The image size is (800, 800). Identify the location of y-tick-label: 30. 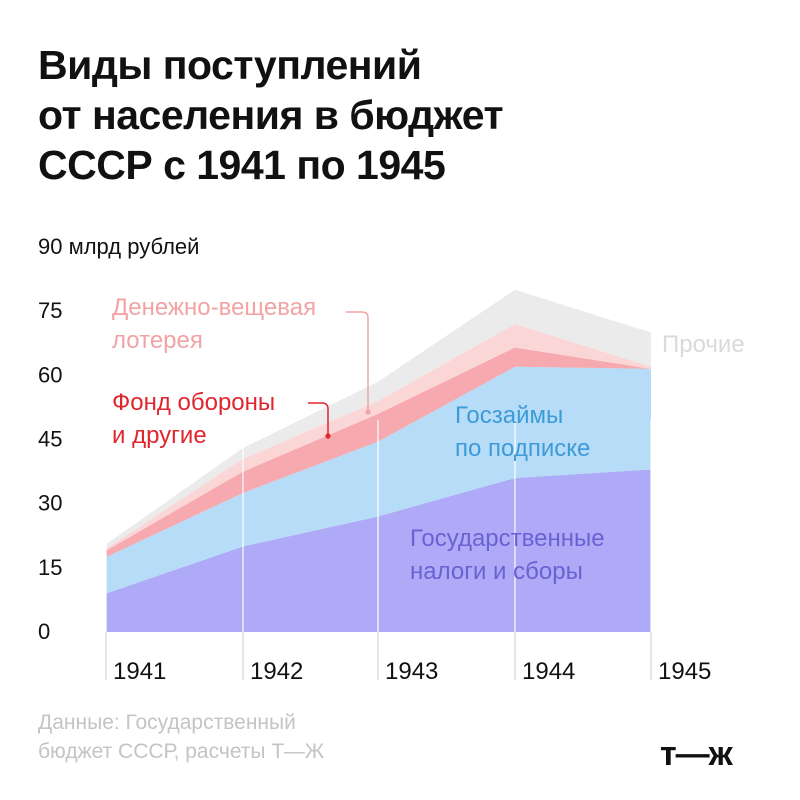
(50, 503).